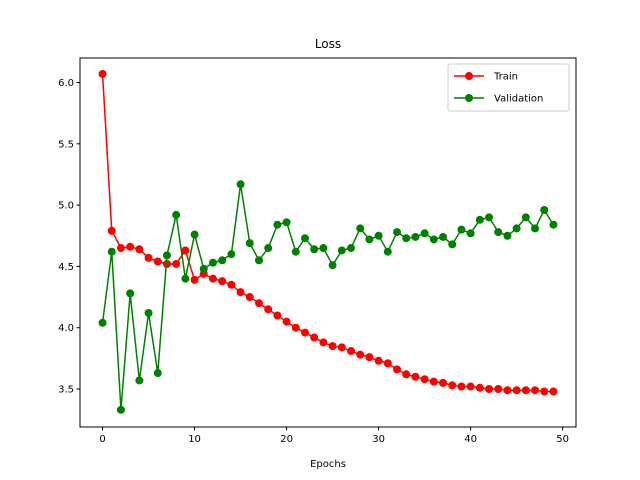 The image size is (640, 480). What do you see at coordinates (286, 439) in the screenshot?
I see `x-tick-label: 20` at bounding box center [286, 439].